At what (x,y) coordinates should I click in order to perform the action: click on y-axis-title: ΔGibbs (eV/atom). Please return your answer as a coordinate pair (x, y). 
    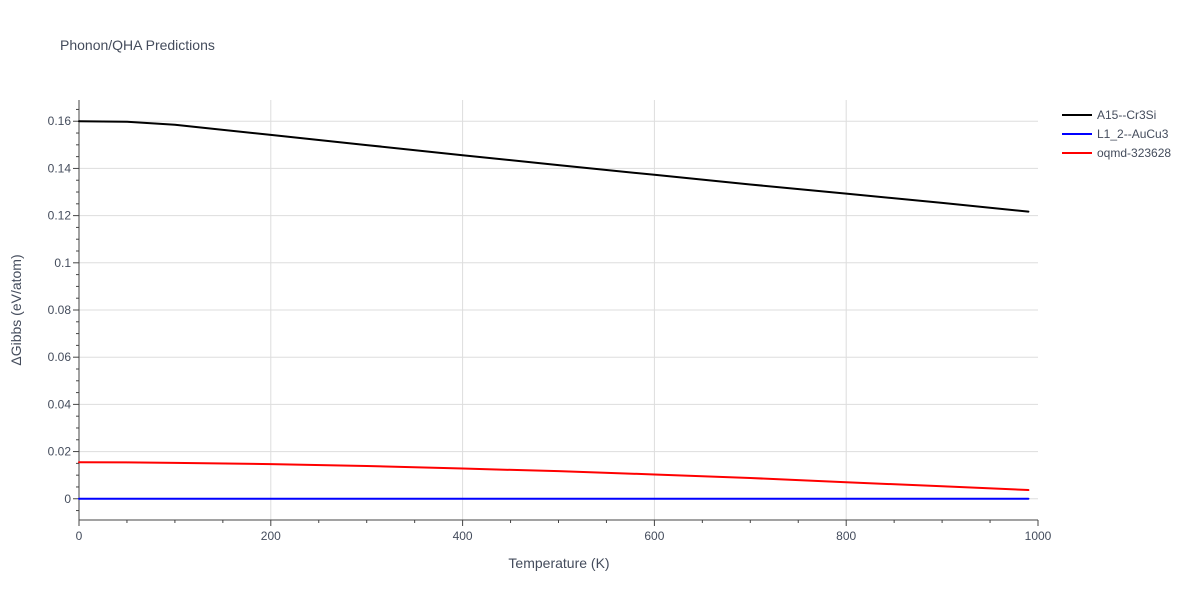
    Looking at the image, I should click on (16, 309).